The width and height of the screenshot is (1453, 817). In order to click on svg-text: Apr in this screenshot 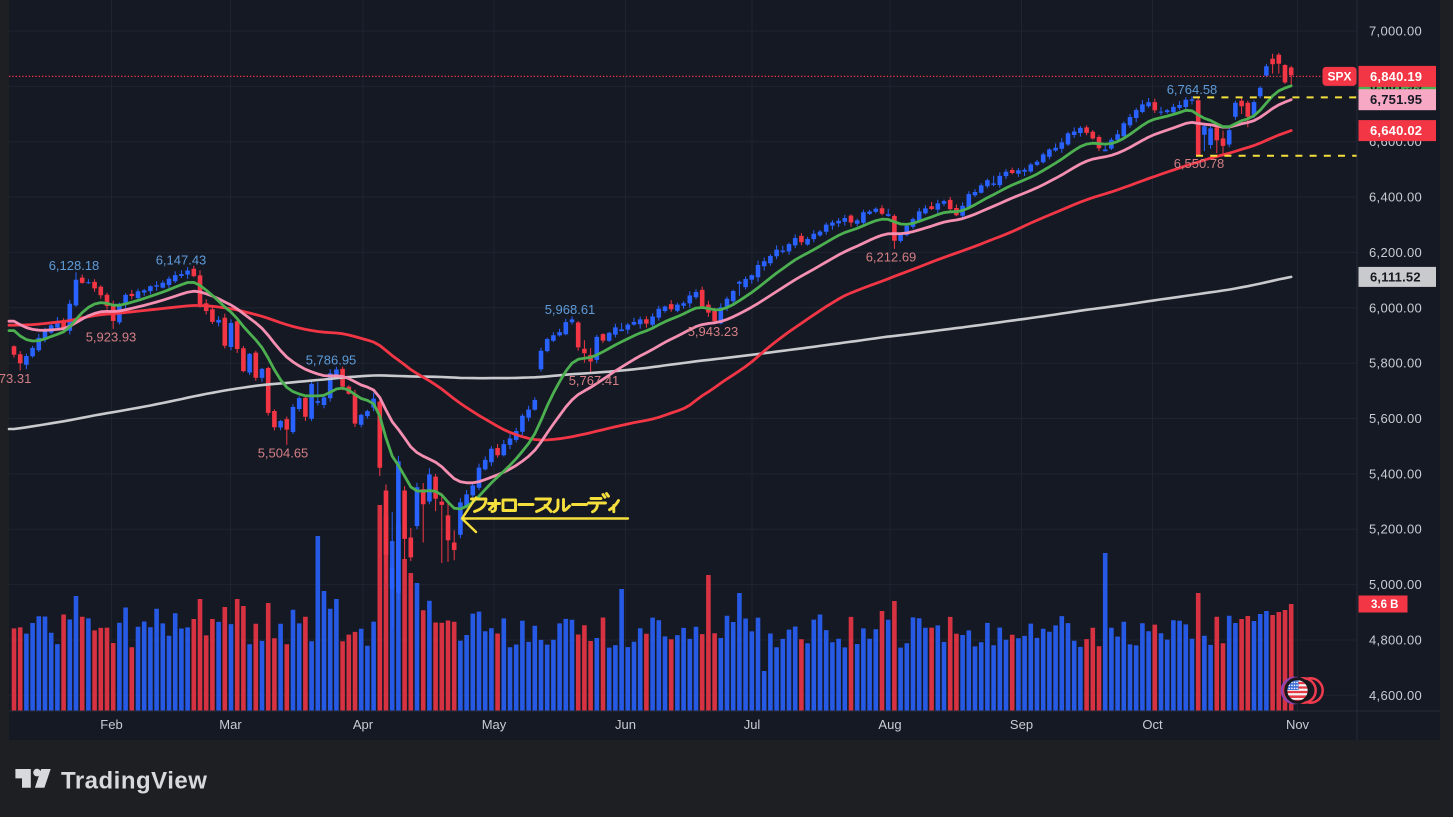, I will do `click(363, 724)`.